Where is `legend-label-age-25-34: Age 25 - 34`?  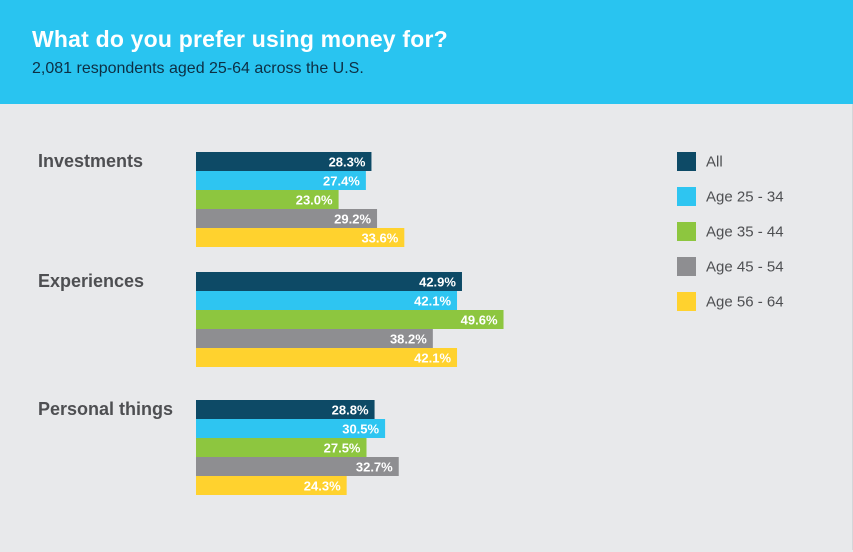
legend-label-age-25-34: Age 25 - 34 is located at coordinates (745, 197).